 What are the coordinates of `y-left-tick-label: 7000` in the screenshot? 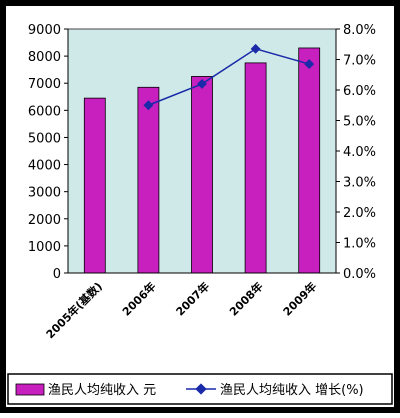 It's located at (44, 84).